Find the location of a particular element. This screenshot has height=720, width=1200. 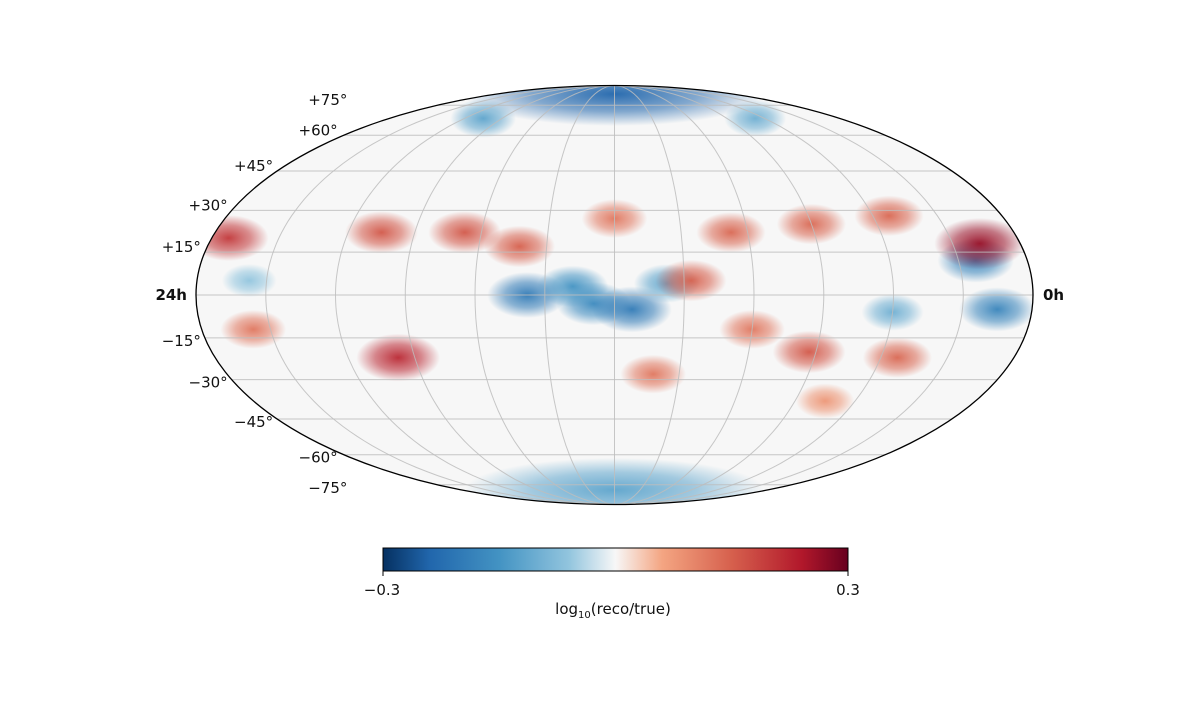

colorbar-label-rest: (reco/true) is located at coordinates (631, 609).